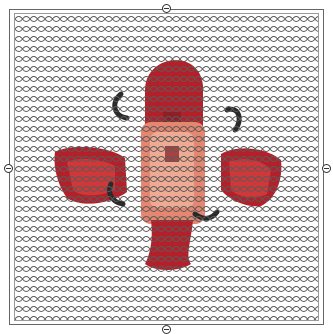  Describe the element at coordinates (8, 168) in the screenshot. I see `left-resize-handle` at that location.